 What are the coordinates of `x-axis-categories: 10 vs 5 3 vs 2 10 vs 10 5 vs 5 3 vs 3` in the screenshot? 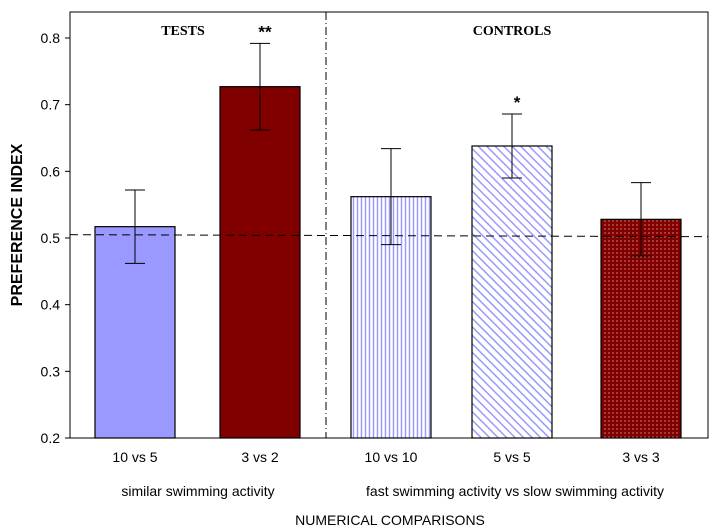 It's located at (385, 457).